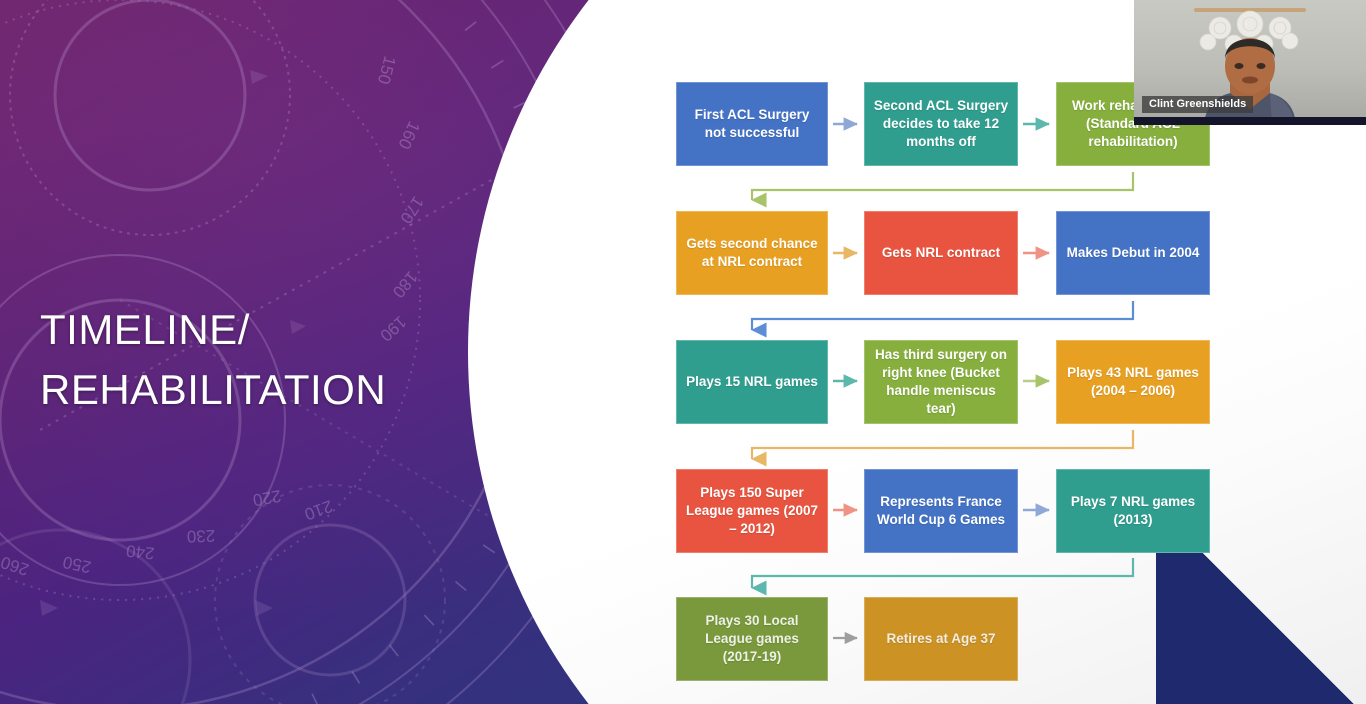  Describe the element at coordinates (1250, 121) in the screenshot. I see `video-tile-bottom-bar` at that location.